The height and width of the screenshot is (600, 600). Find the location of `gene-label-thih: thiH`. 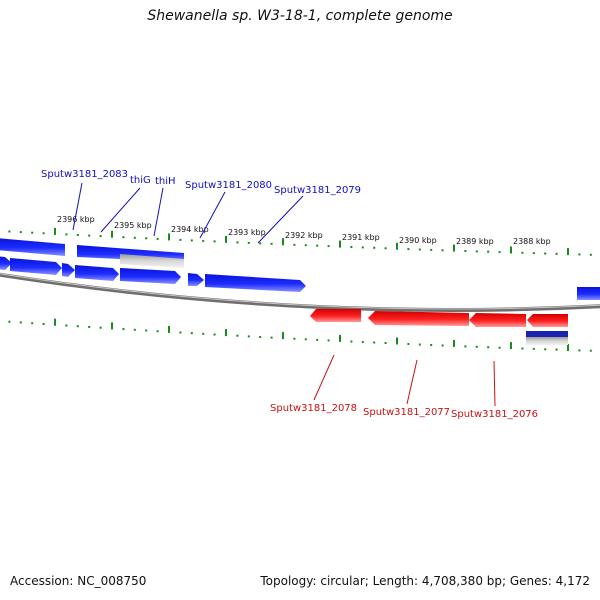

gene-label-thih: thiH is located at coordinates (165, 181).